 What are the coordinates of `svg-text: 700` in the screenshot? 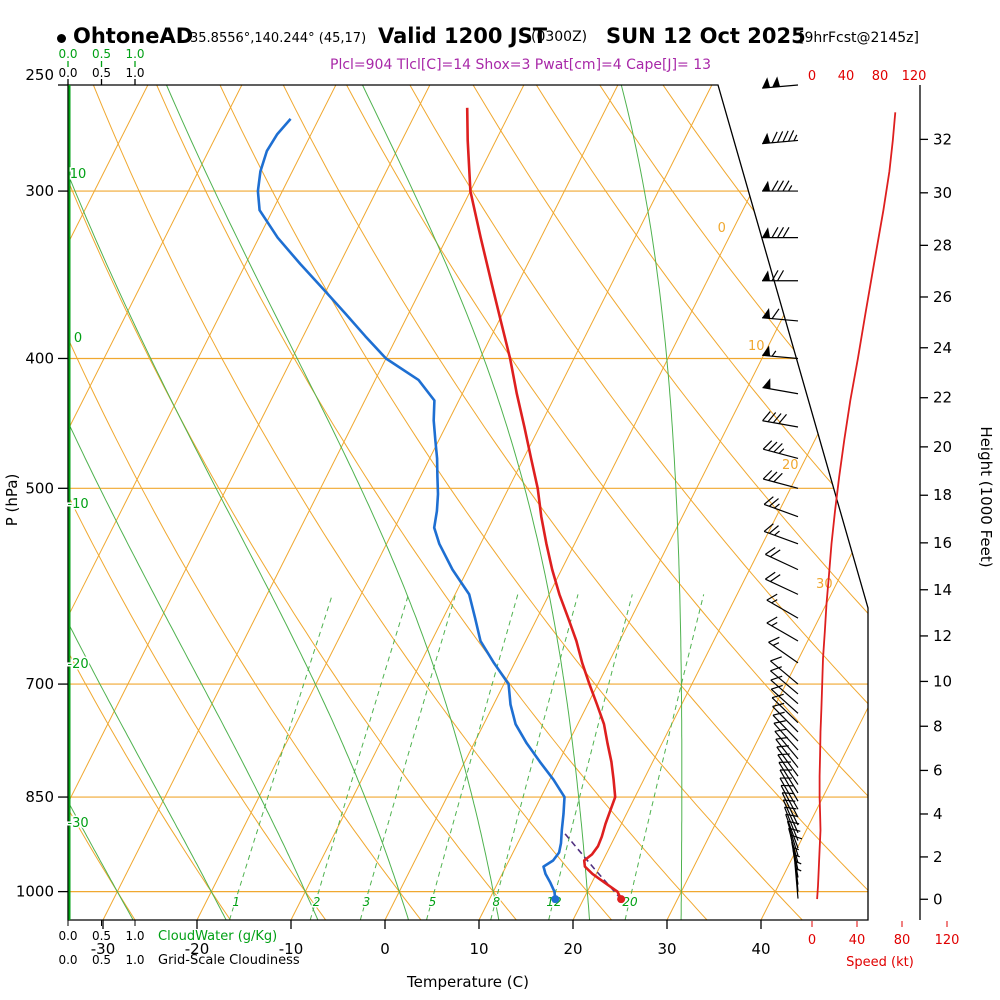 It's located at (39, 684).